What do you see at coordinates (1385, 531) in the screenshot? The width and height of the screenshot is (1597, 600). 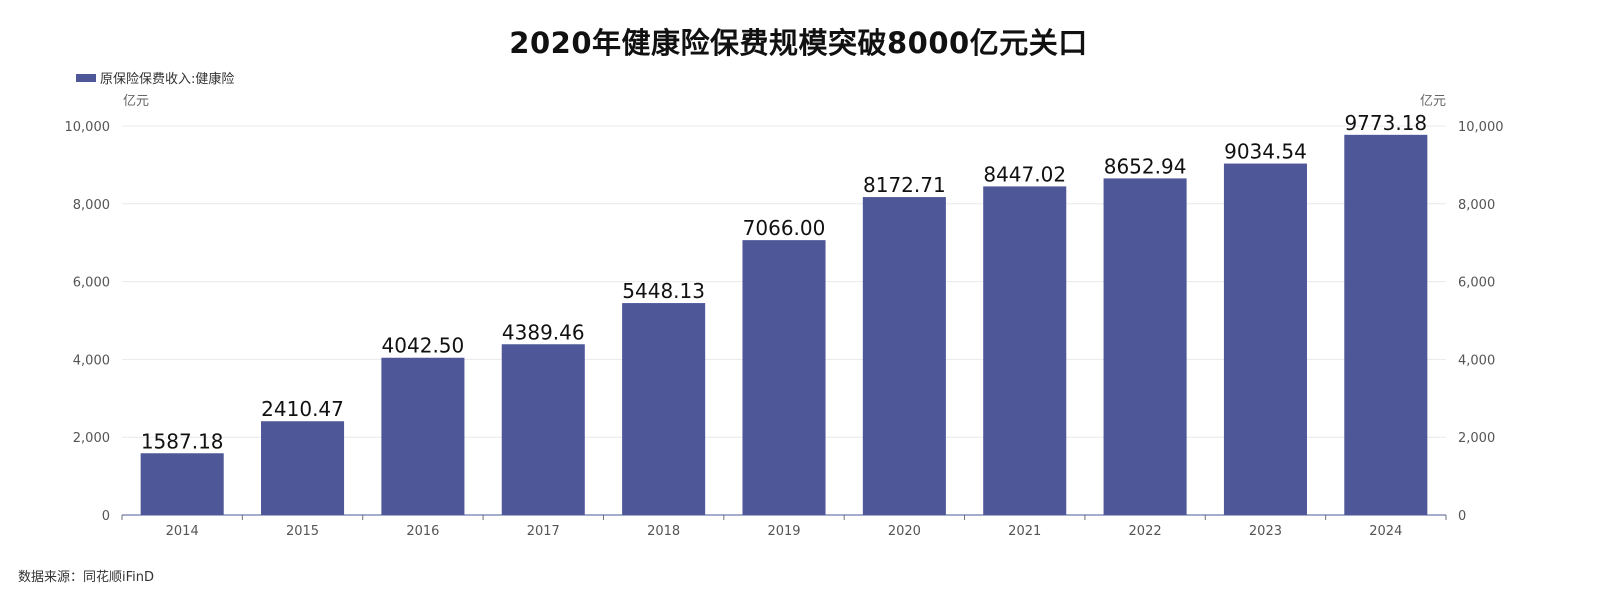 I see `x-tick-label-2024: 2024` at bounding box center [1385, 531].